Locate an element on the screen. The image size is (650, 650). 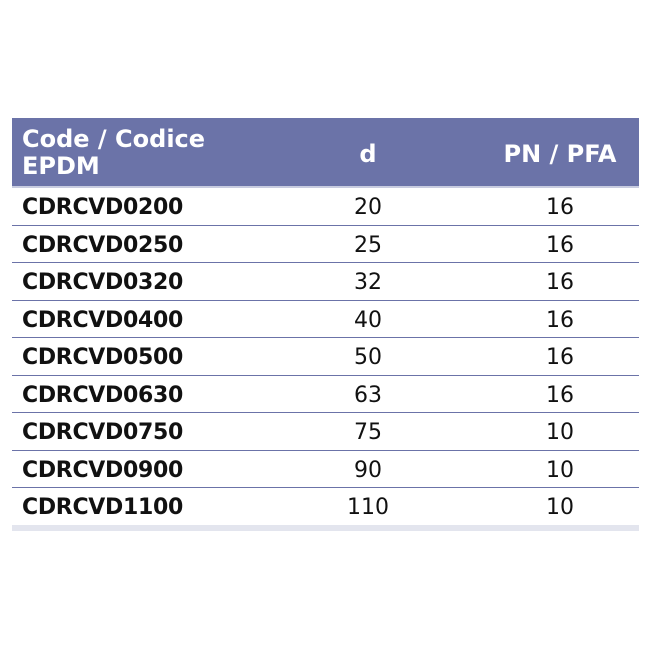
header-pn-pfa: PN / PFA is located at coordinates (560, 154).